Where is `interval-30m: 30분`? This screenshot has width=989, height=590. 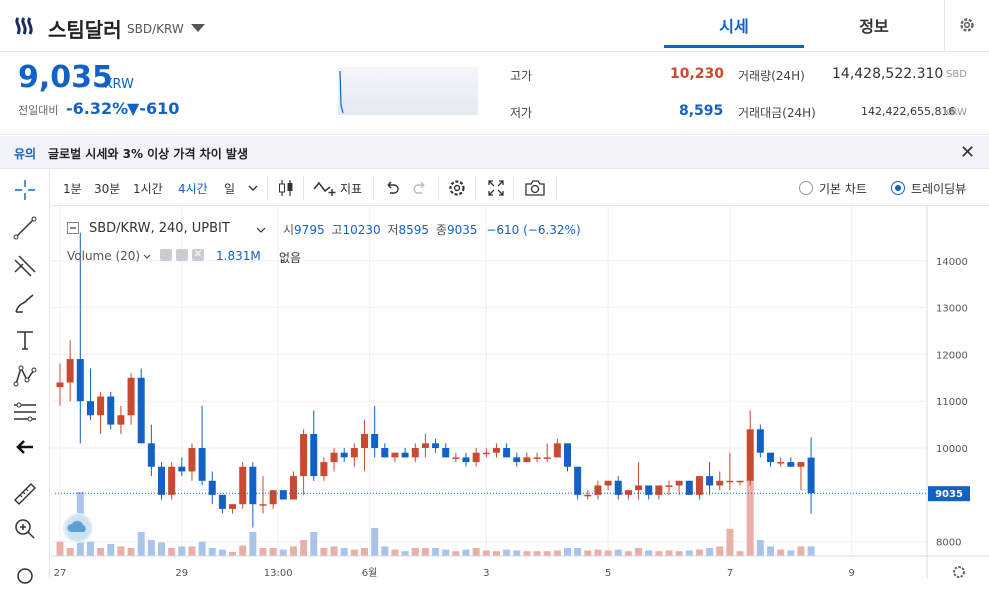 interval-30m: 30분 is located at coordinates (107, 189).